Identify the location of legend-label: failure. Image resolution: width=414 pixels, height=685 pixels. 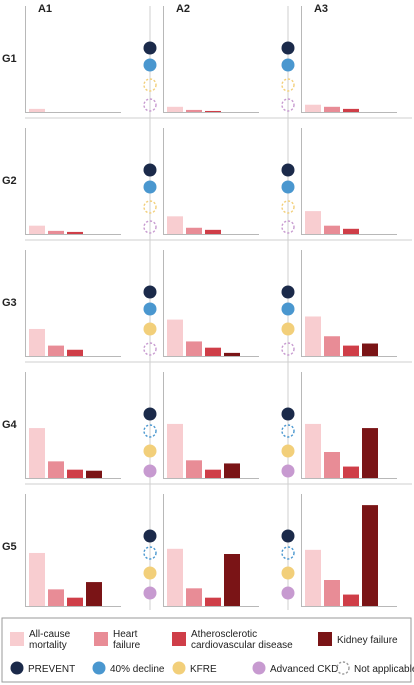
(127, 645).